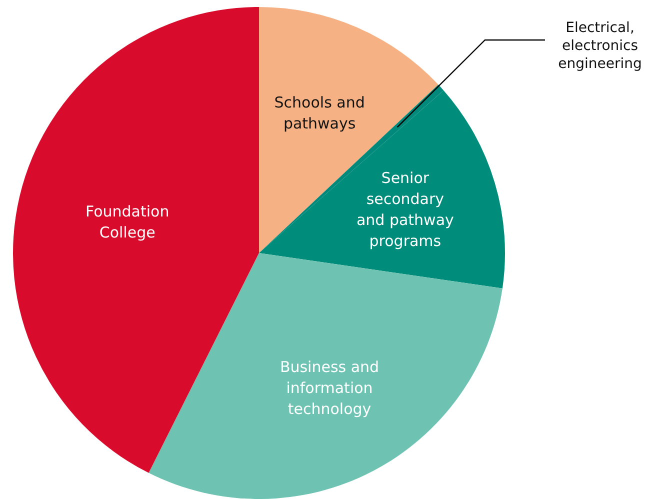 The width and height of the screenshot is (649, 499). I want to click on slice-label: Business and information technology, so click(330, 388).